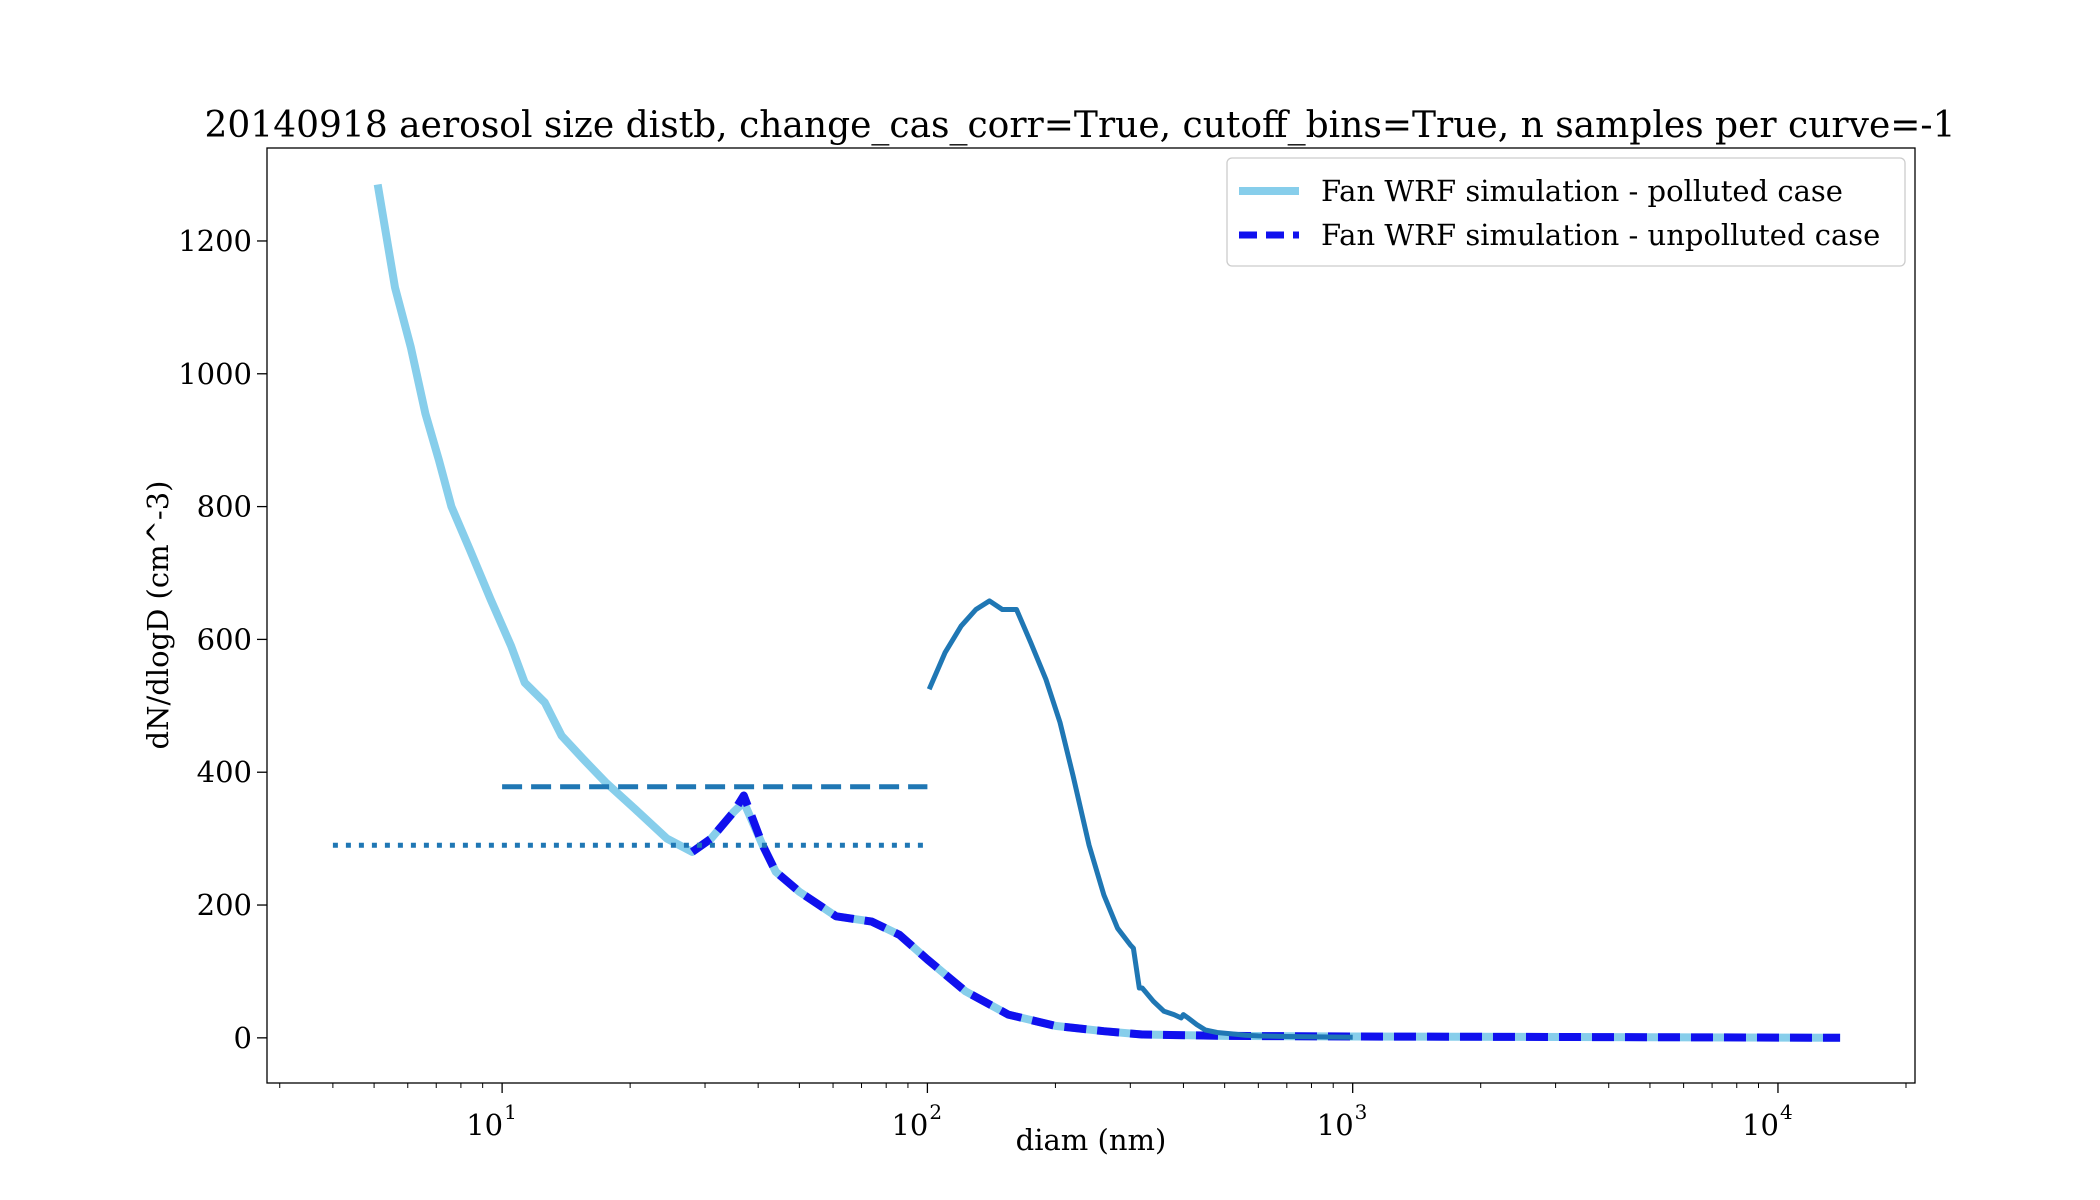 Image resolution: width=2100 pixels, height=1200 pixels. What do you see at coordinates (1582, 191) in the screenshot?
I see `legend-label: Fan WRF simulation - polluted case` at bounding box center [1582, 191].